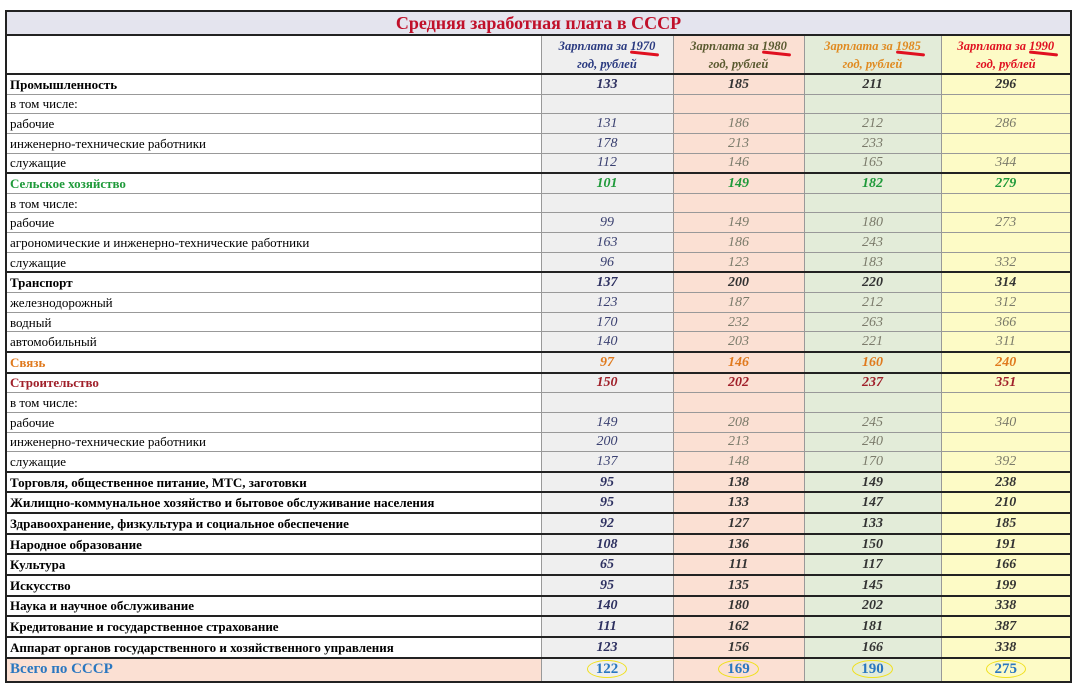 The image size is (1075, 683). I want to click on title-row: Средняя заработная плата в СССР, so click(538, 23).